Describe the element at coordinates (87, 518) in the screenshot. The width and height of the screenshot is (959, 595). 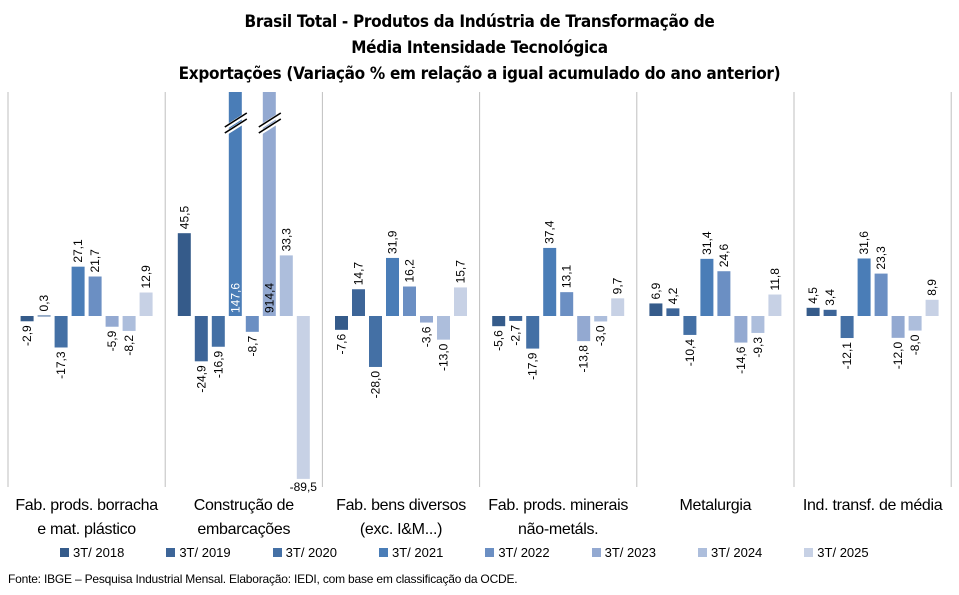
I see `category-label: Fab. prods. borracha e mat. plástico` at that location.